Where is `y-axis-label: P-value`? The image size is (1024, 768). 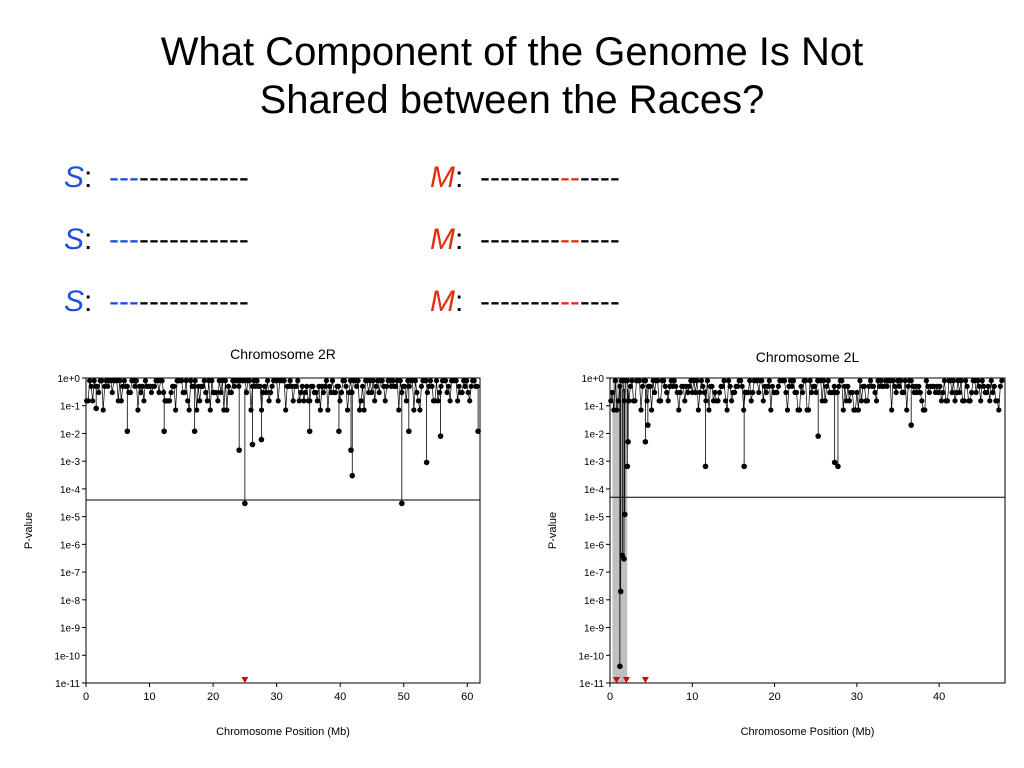
y-axis-label: P-value is located at coordinates (29, 530).